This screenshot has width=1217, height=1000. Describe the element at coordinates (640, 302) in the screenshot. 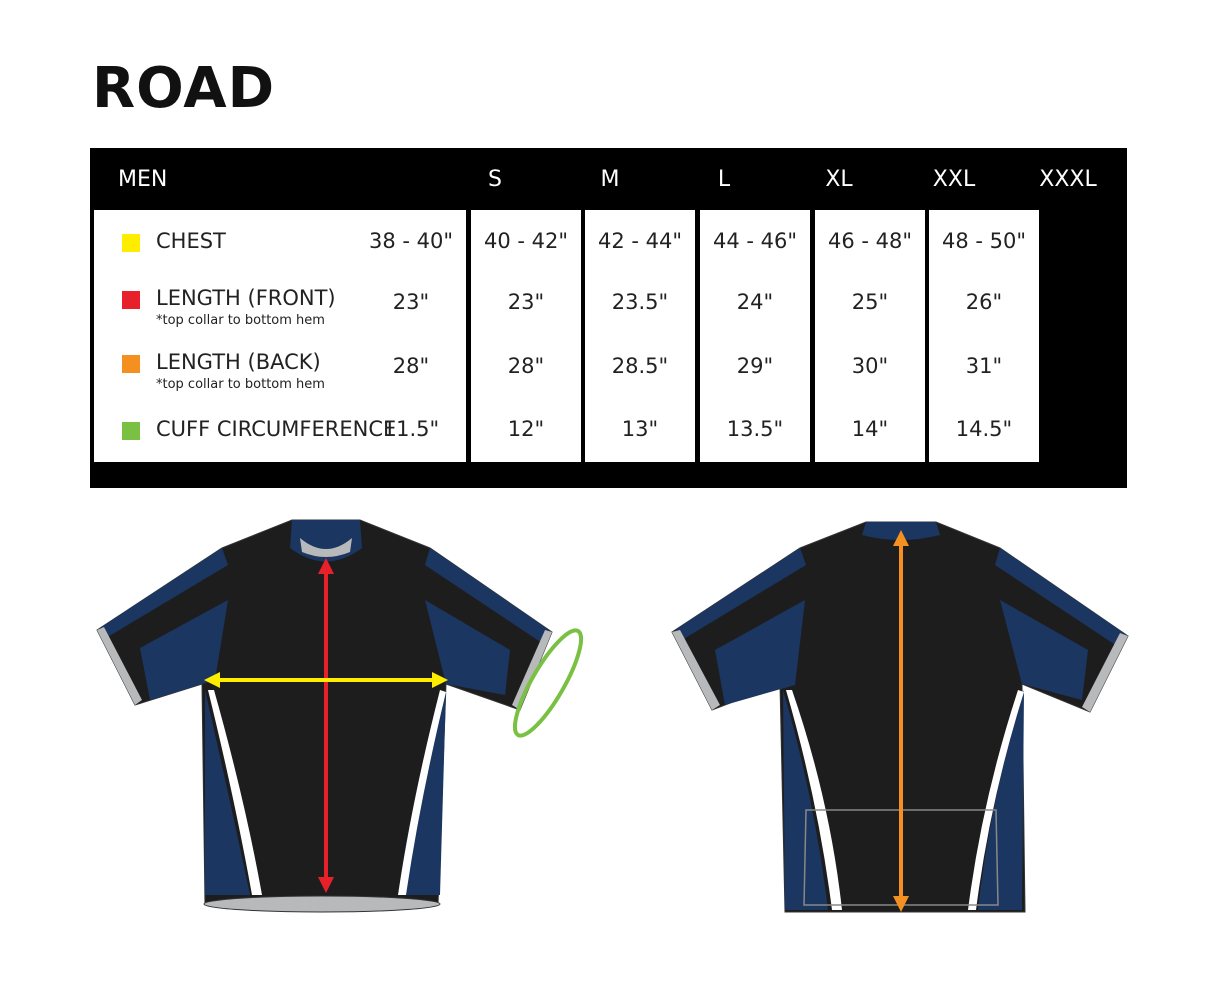

I see `size-value: 23.5"` at that location.